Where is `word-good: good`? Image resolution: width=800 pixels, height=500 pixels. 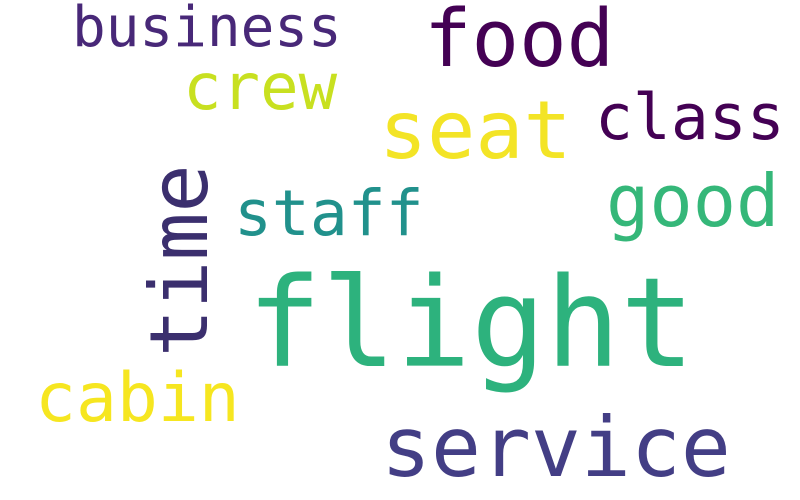 word-good: good is located at coordinates (693, 201).